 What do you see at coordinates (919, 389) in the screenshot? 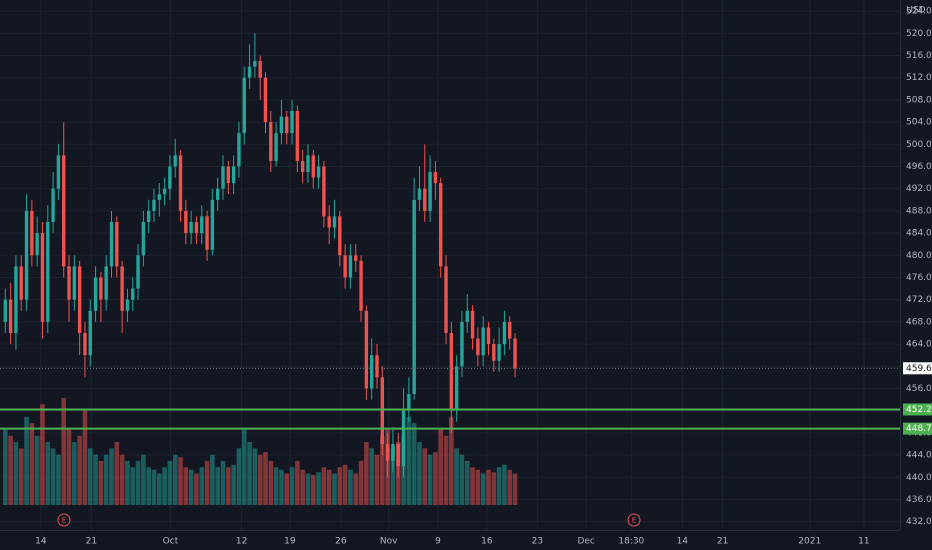
I see `y-tick-label: 456.00` at bounding box center [919, 389].